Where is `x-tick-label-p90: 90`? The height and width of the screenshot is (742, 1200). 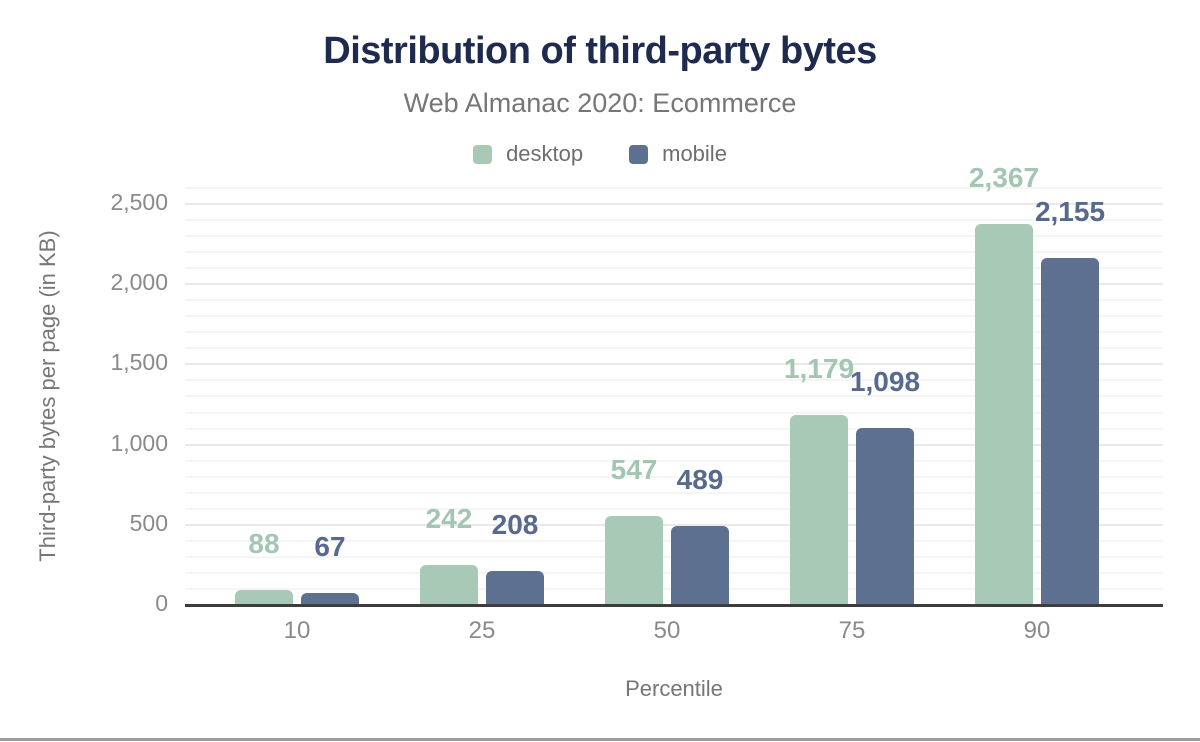 x-tick-label-p90: 90 is located at coordinates (1037, 630).